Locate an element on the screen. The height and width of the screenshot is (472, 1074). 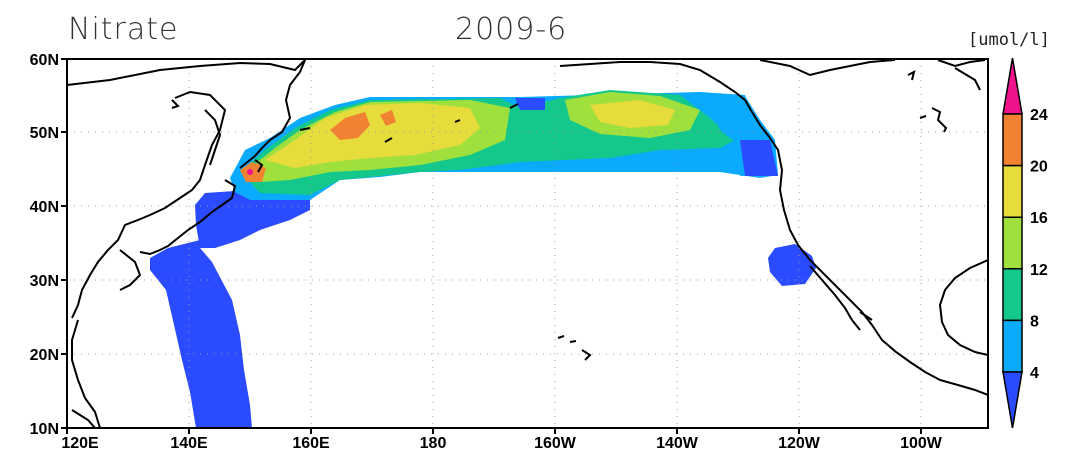
colorbar-tick-label: 12 is located at coordinates (1039, 270).